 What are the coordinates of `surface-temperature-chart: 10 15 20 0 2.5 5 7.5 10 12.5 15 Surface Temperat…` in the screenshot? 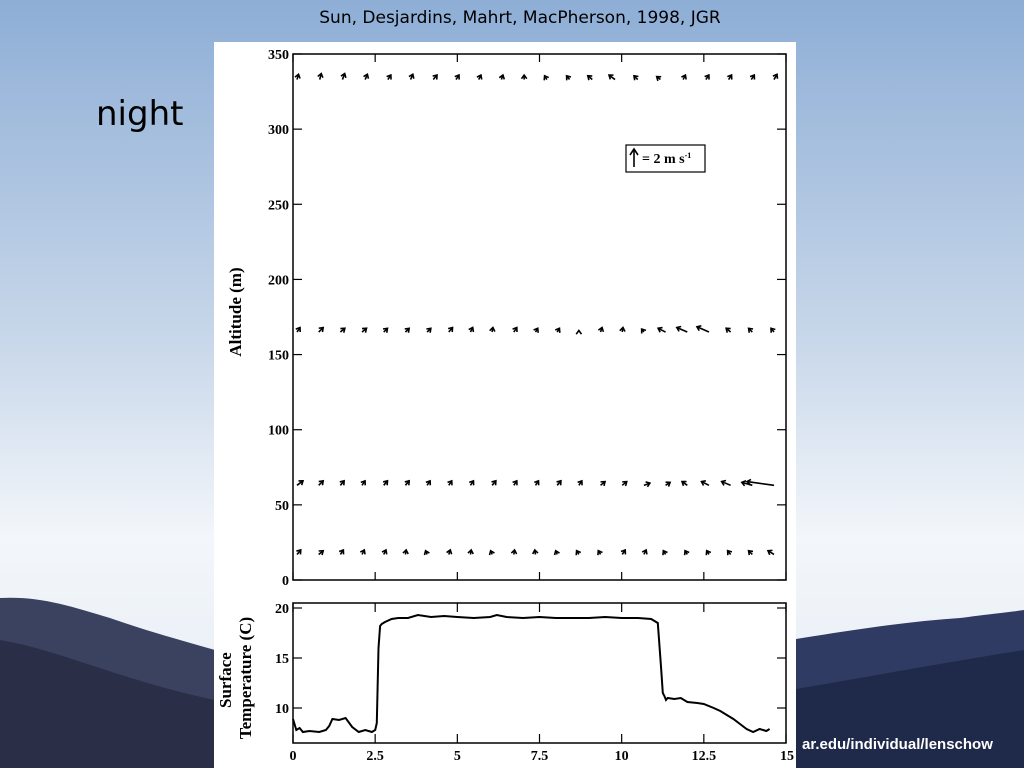 It's located at (505, 683).